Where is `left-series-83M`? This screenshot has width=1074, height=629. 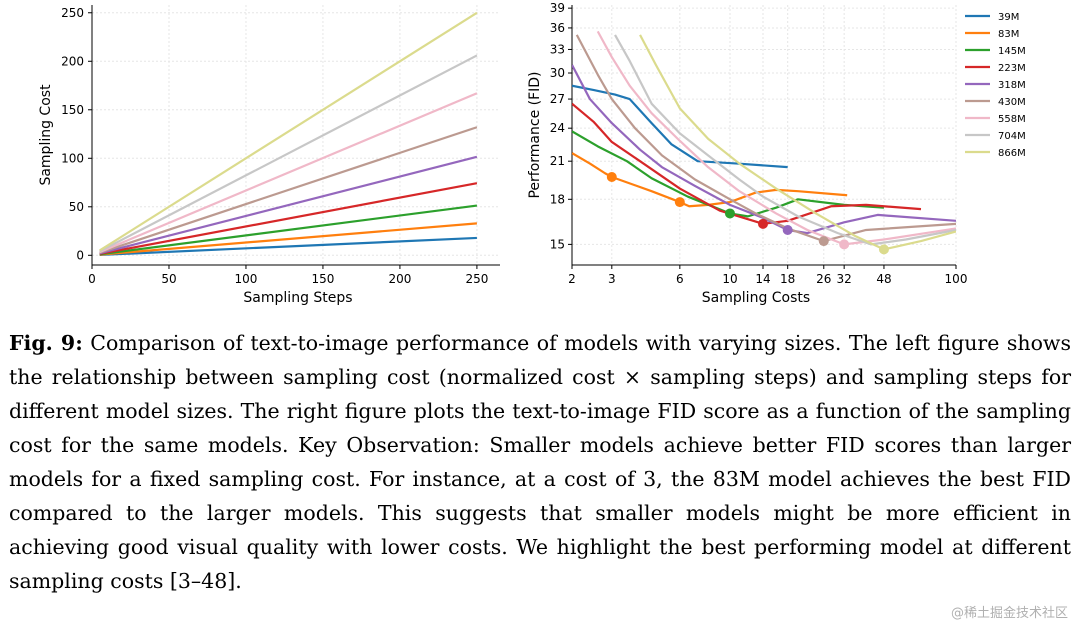
left-series-83M is located at coordinates (288, 239).